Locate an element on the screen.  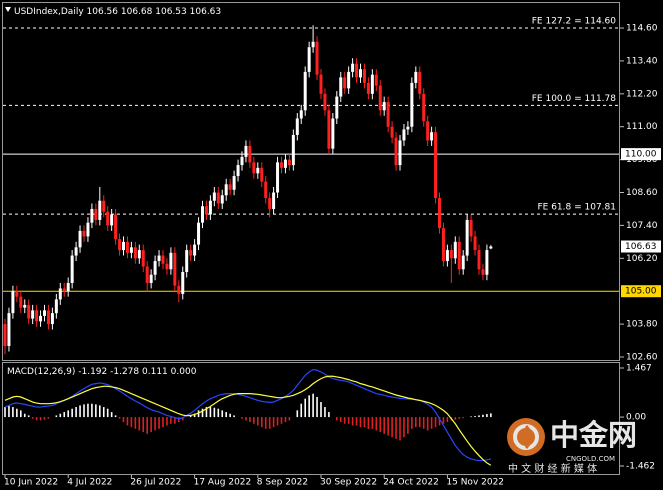
open-readout: 106.56 is located at coordinates (103, 12).